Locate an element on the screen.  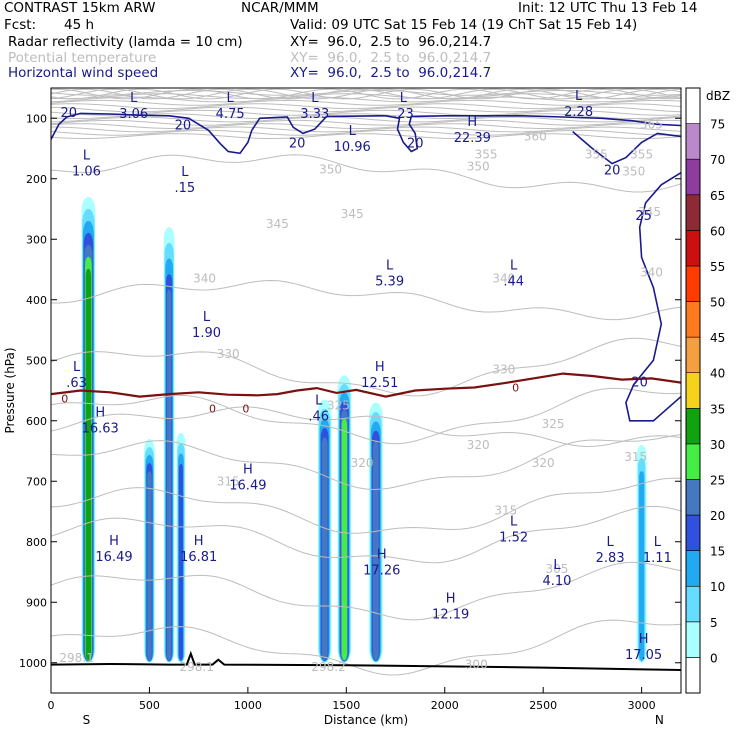
extremum-value: 1.06 is located at coordinates (86, 171).